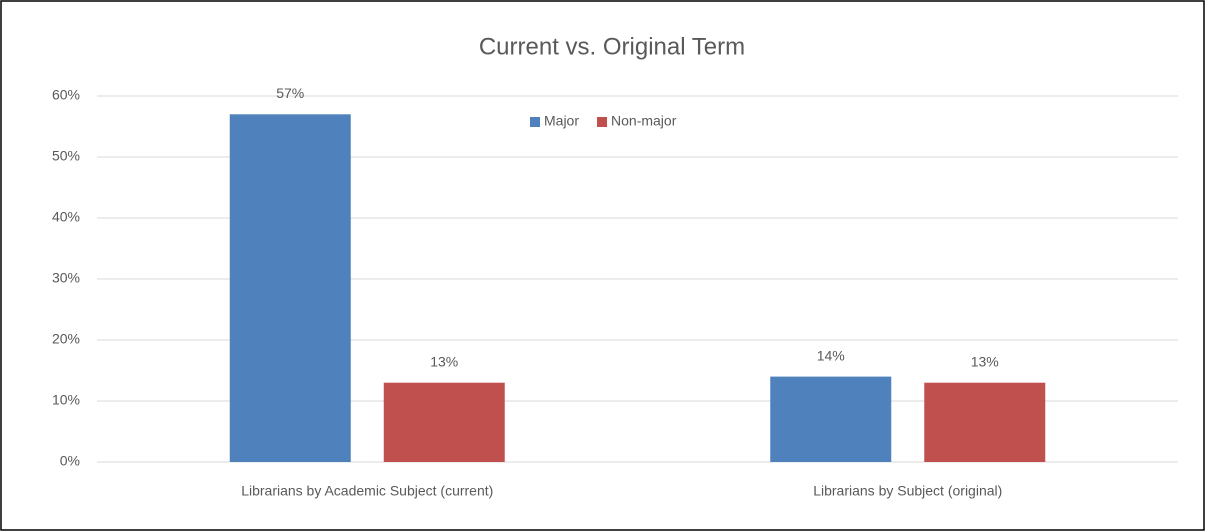 The image size is (1205, 531). I want to click on y-tick-label: 20%, so click(66, 339).